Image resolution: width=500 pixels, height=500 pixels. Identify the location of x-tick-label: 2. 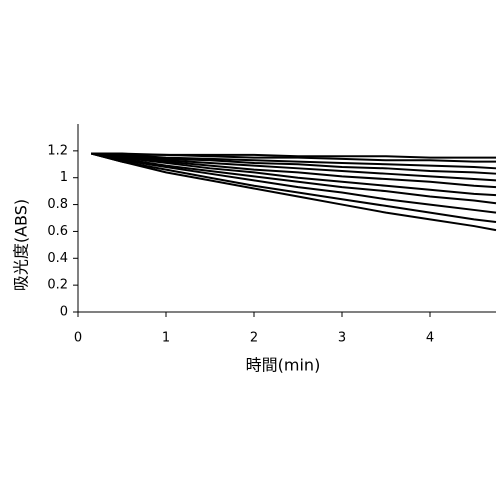
(254, 338).